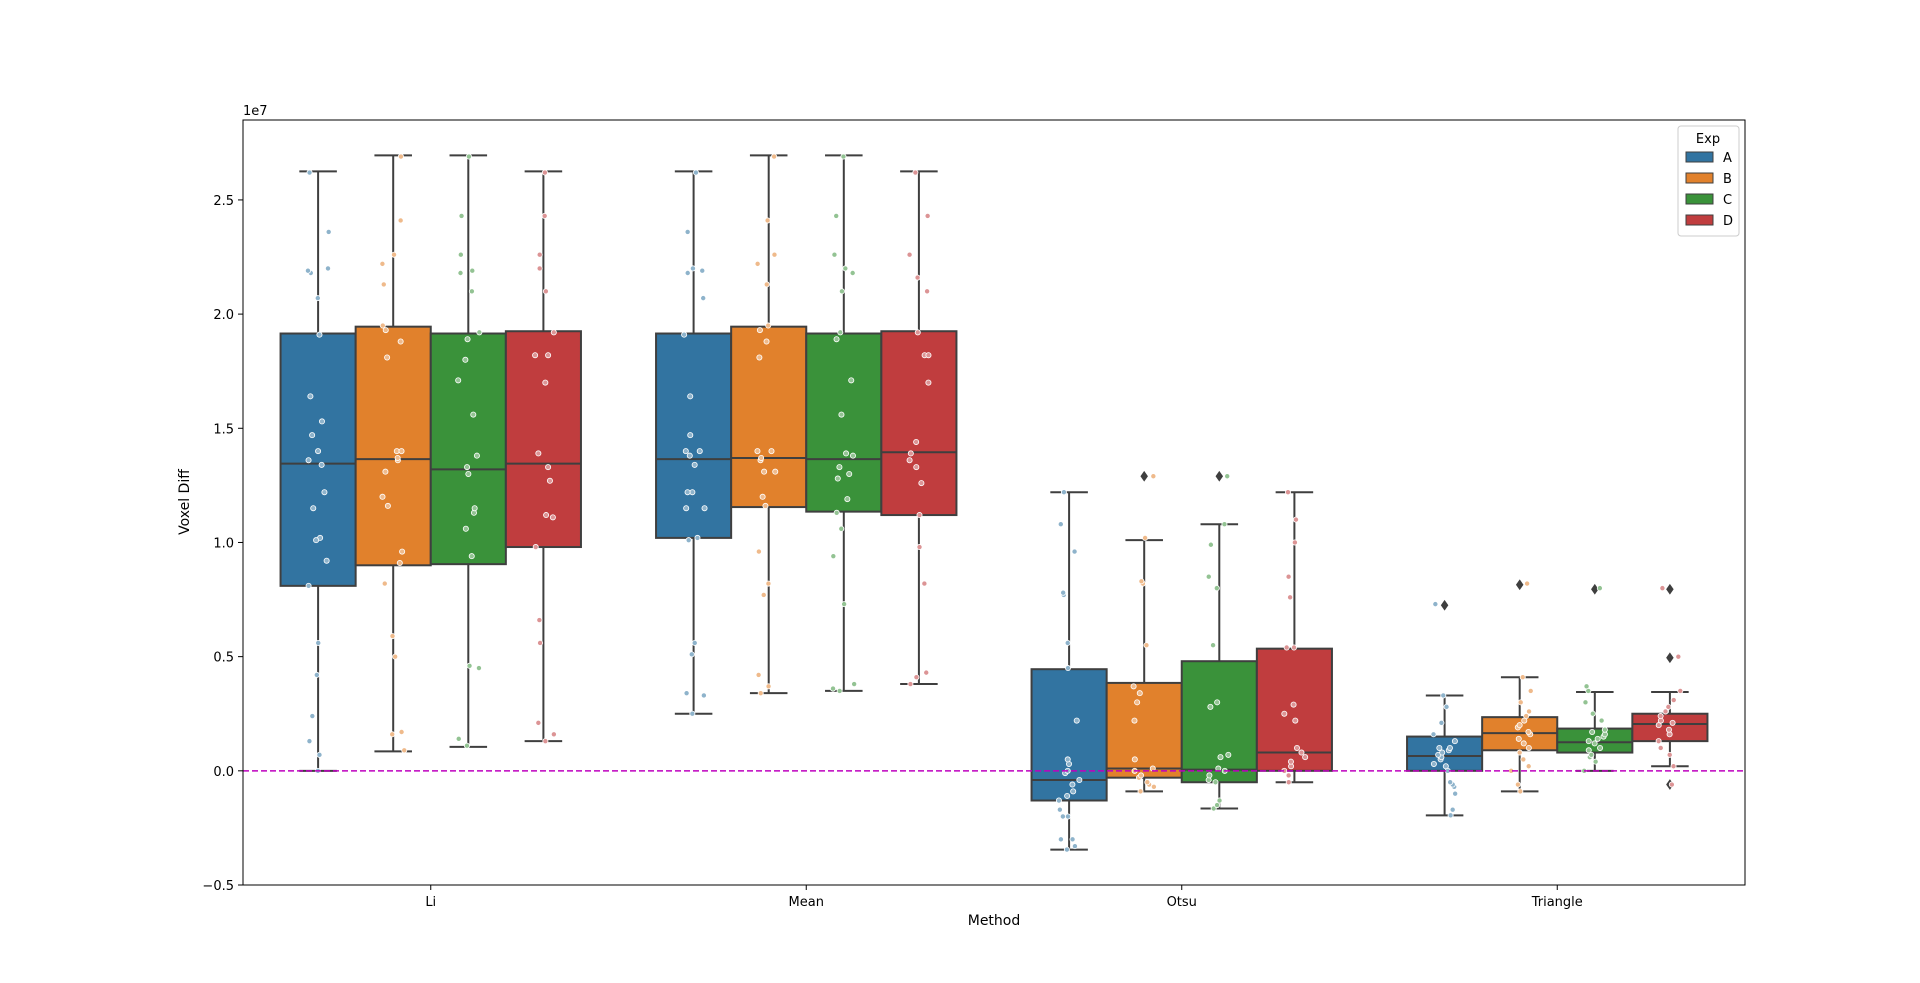 This screenshot has height=983, width=1920. What do you see at coordinates (844, 423) in the screenshot?
I see `box-C-Mean` at bounding box center [844, 423].